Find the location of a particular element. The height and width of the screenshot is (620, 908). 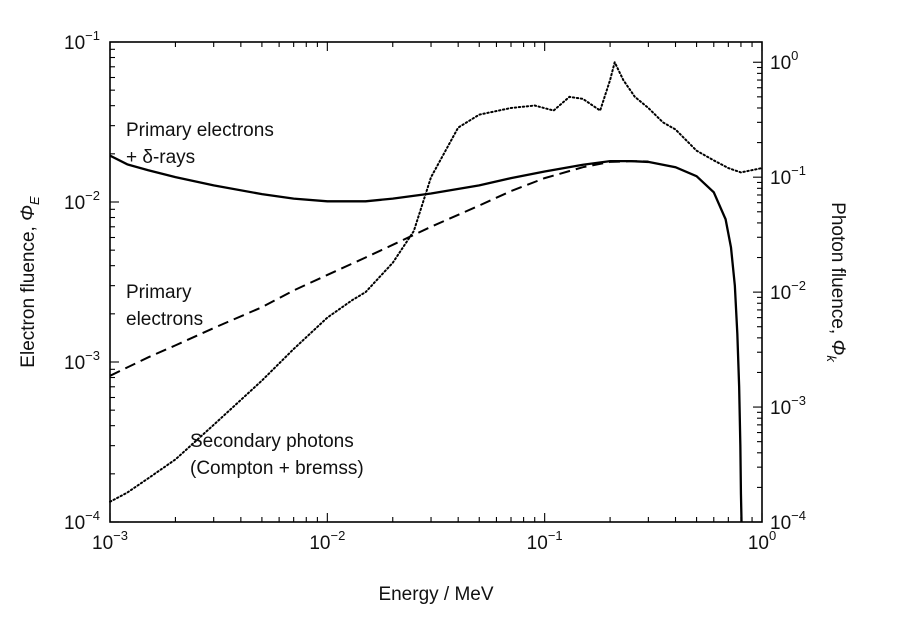

y-left-tick-label-3: 10⁻¹ is located at coordinates (82, 41).